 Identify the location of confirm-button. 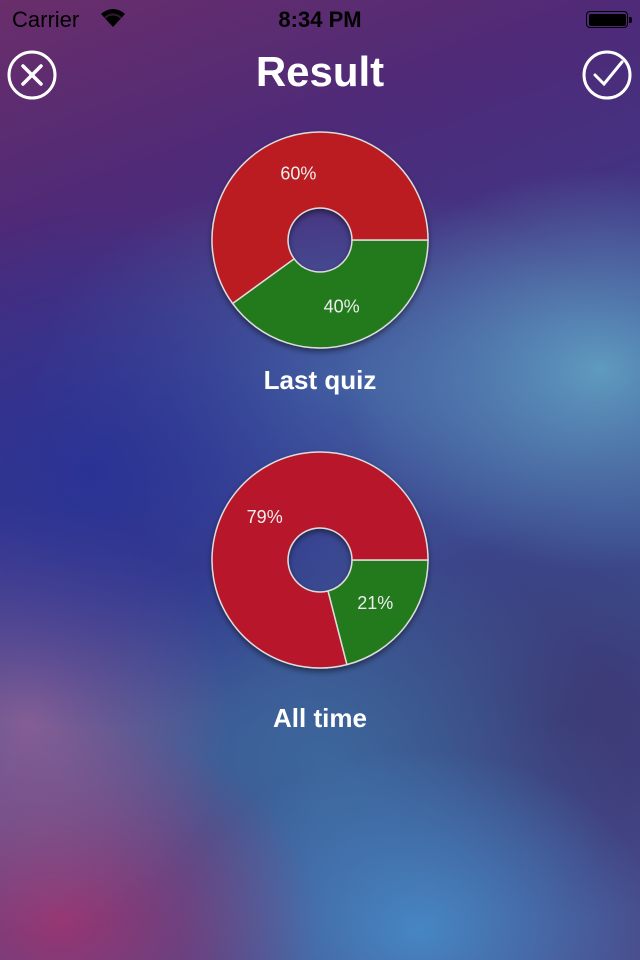
(607, 75).